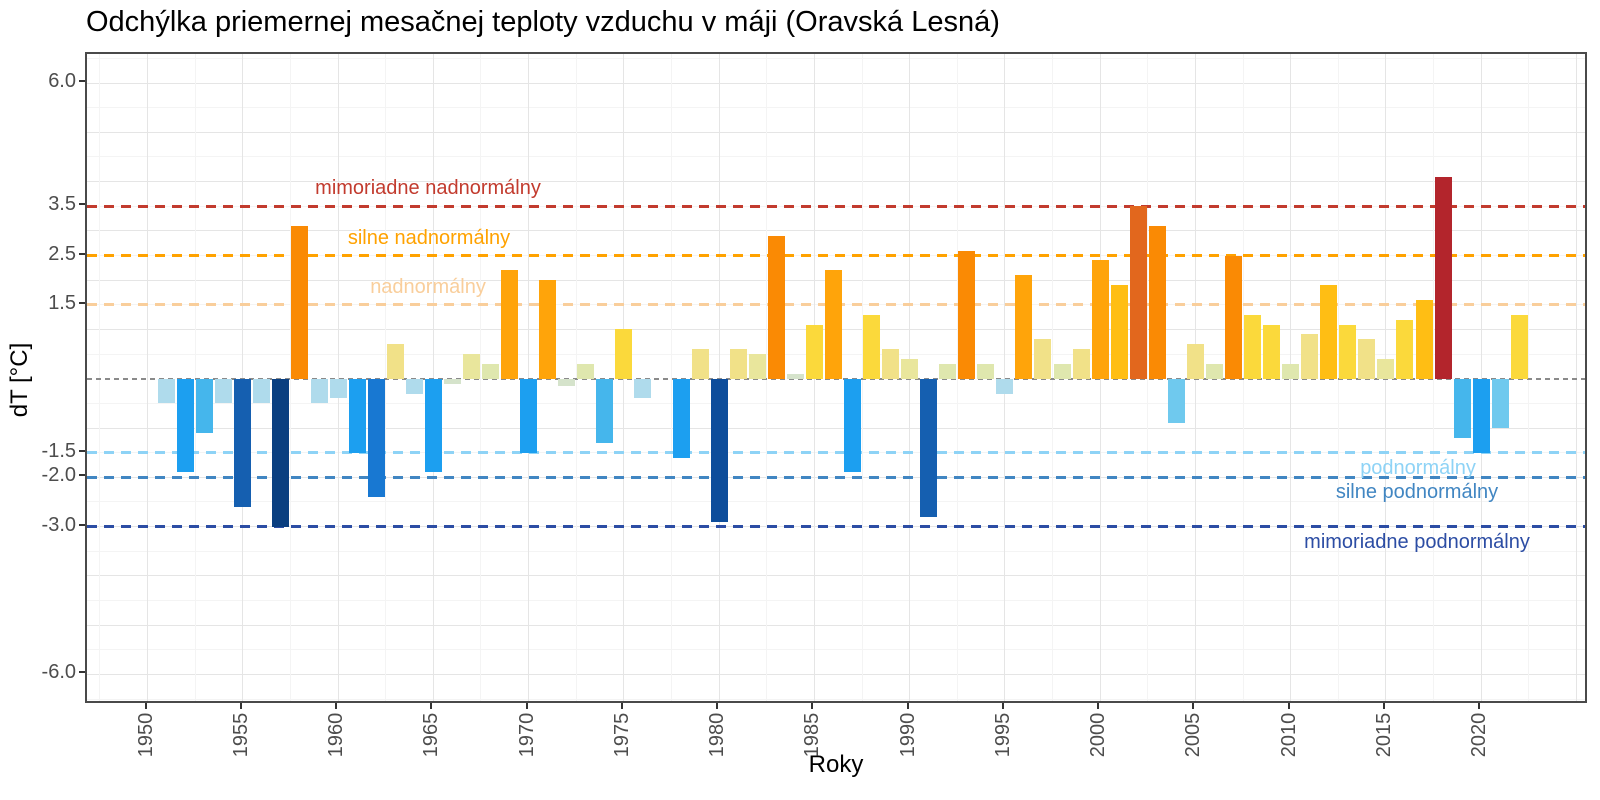 This screenshot has width=1600, height=800. What do you see at coordinates (338, 388) in the screenshot?
I see `bar-1960` at bounding box center [338, 388].